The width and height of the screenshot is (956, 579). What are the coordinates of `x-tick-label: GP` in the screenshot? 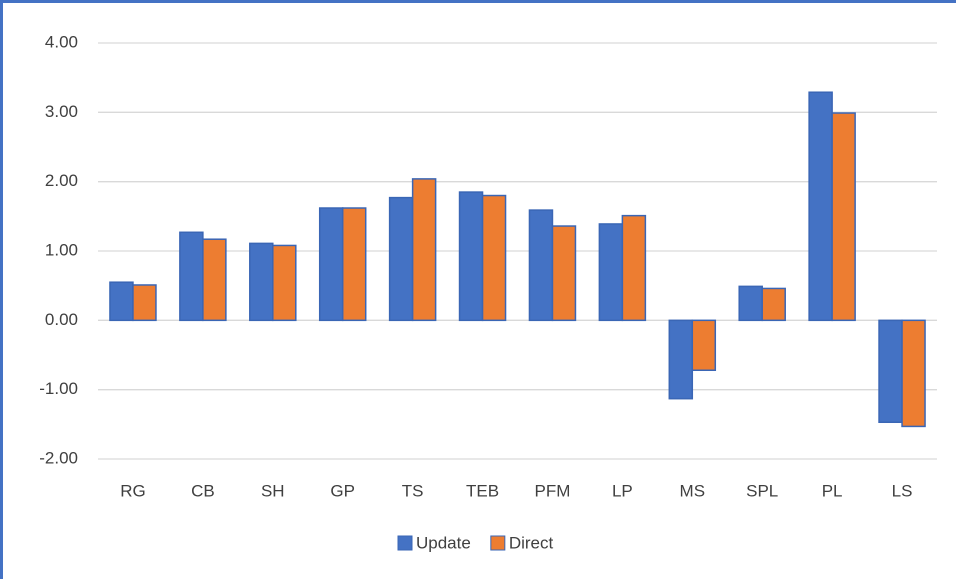 It's located at (342, 490).